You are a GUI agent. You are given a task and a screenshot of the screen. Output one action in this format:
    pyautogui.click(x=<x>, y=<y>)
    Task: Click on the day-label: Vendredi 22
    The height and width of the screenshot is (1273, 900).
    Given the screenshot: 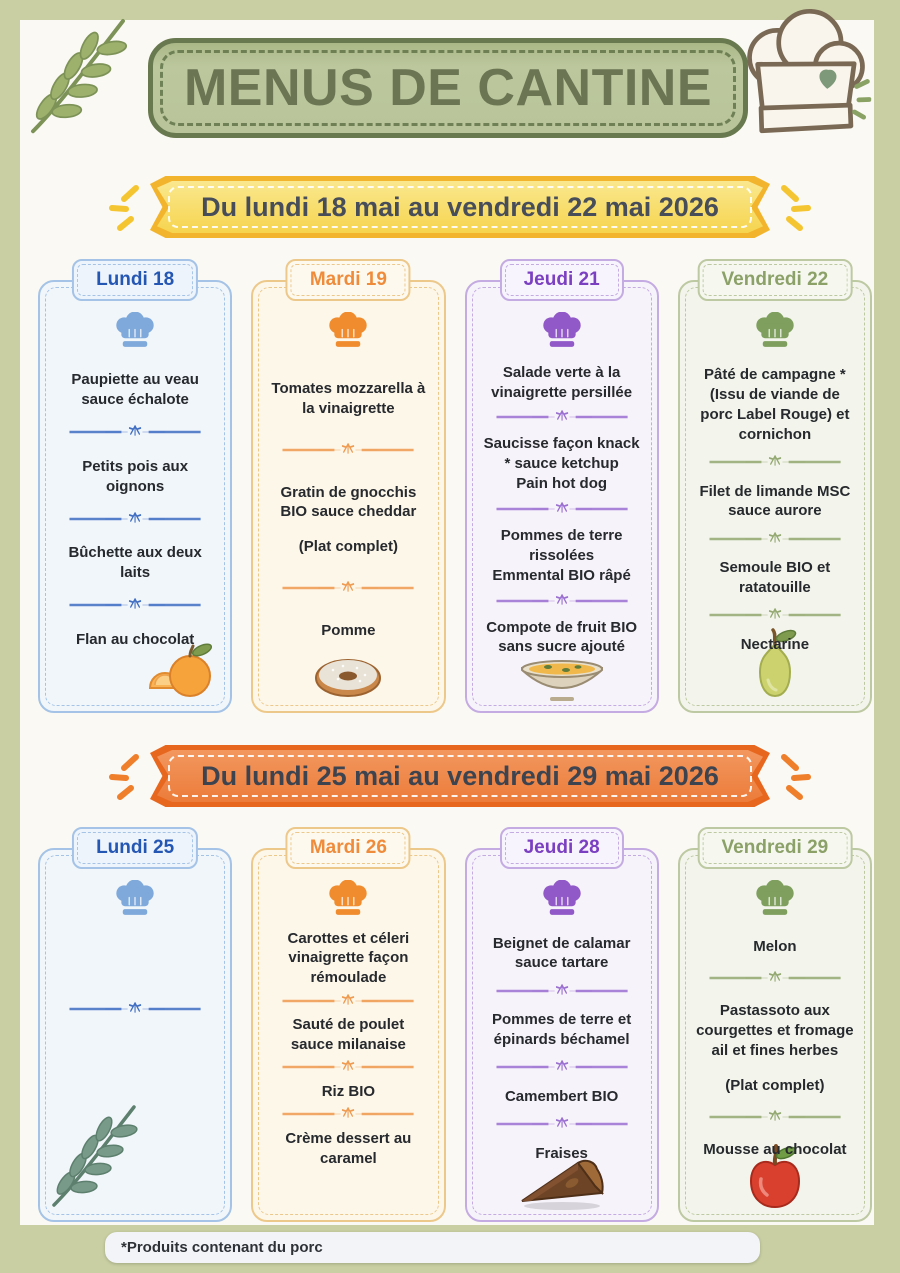 What is the action you would take?
    pyautogui.click(x=775, y=279)
    